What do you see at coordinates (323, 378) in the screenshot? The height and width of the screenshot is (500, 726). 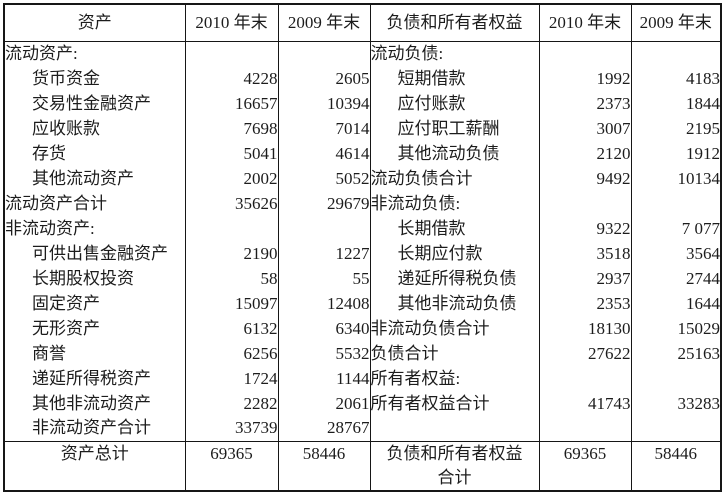 I see `asset-2009-value: 1144` at bounding box center [323, 378].